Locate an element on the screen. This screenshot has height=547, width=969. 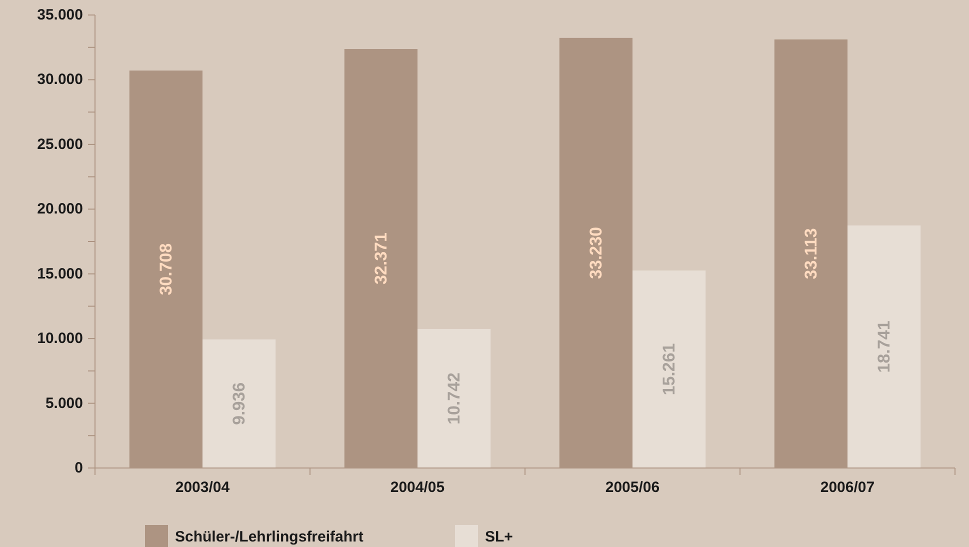
legend-label: SL+ is located at coordinates (499, 537).